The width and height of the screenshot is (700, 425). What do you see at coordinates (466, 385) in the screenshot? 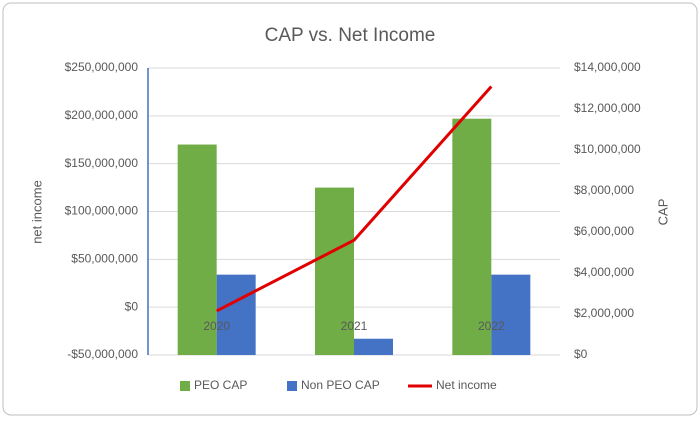
I see `legend-label: Net income` at bounding box center [466, 385].